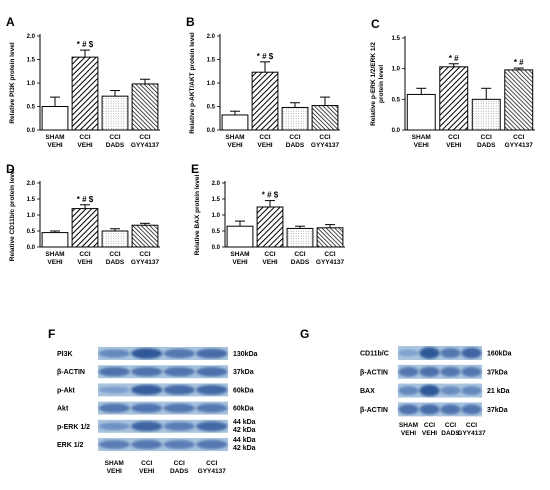 This screenshot has height=490, width=550. Describe the element at coordinates (450, 429) in the screenshot. I see `lane-label: CCI DADS` at that location.